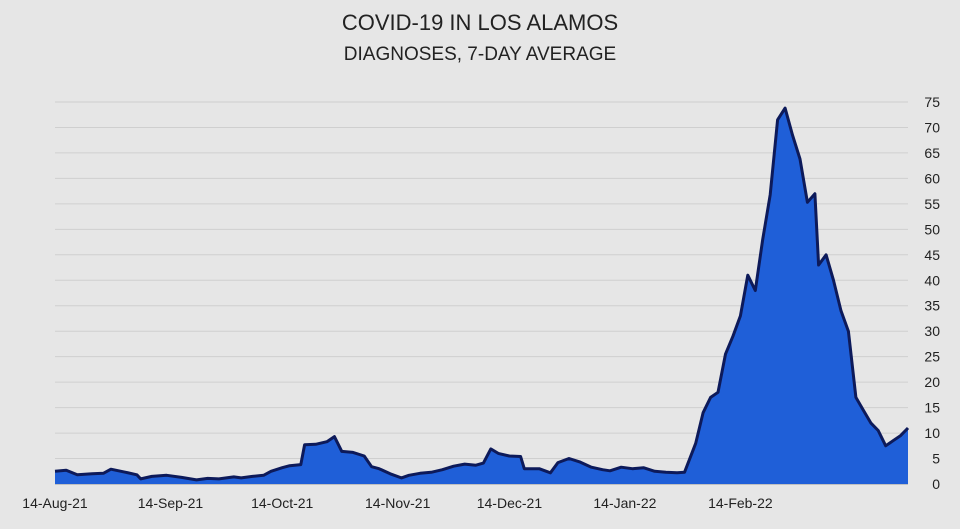  I want to click on x-tick-label: 14-Nov-21, so click(398, 503).